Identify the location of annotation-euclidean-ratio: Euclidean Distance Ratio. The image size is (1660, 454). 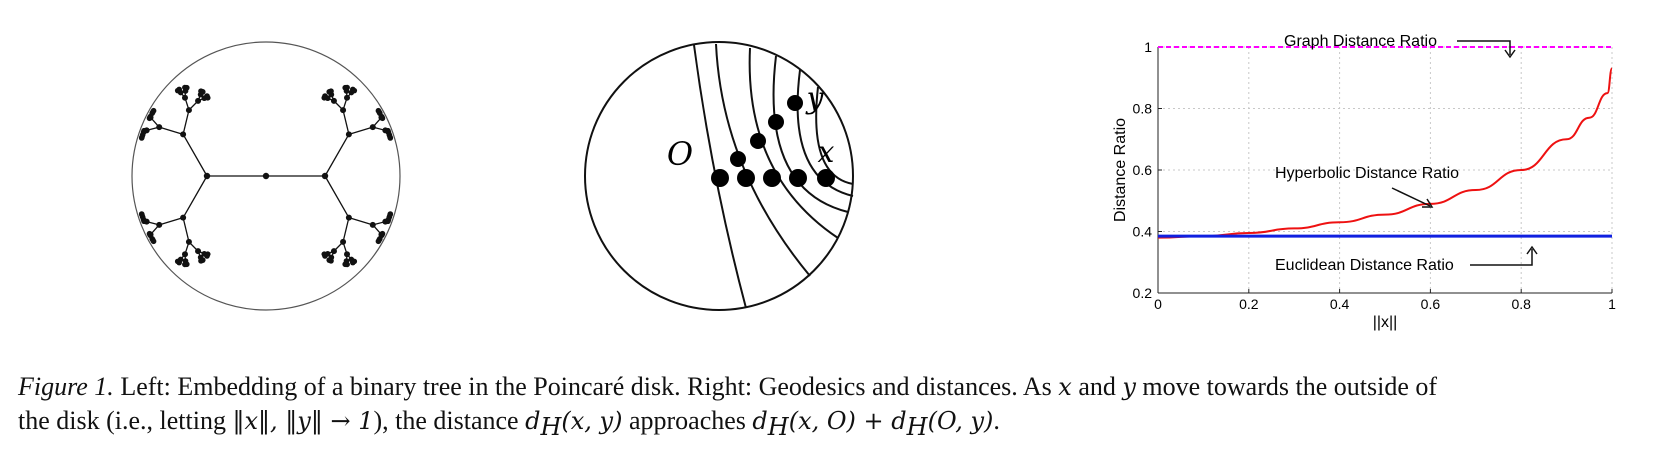
(1364, 265).